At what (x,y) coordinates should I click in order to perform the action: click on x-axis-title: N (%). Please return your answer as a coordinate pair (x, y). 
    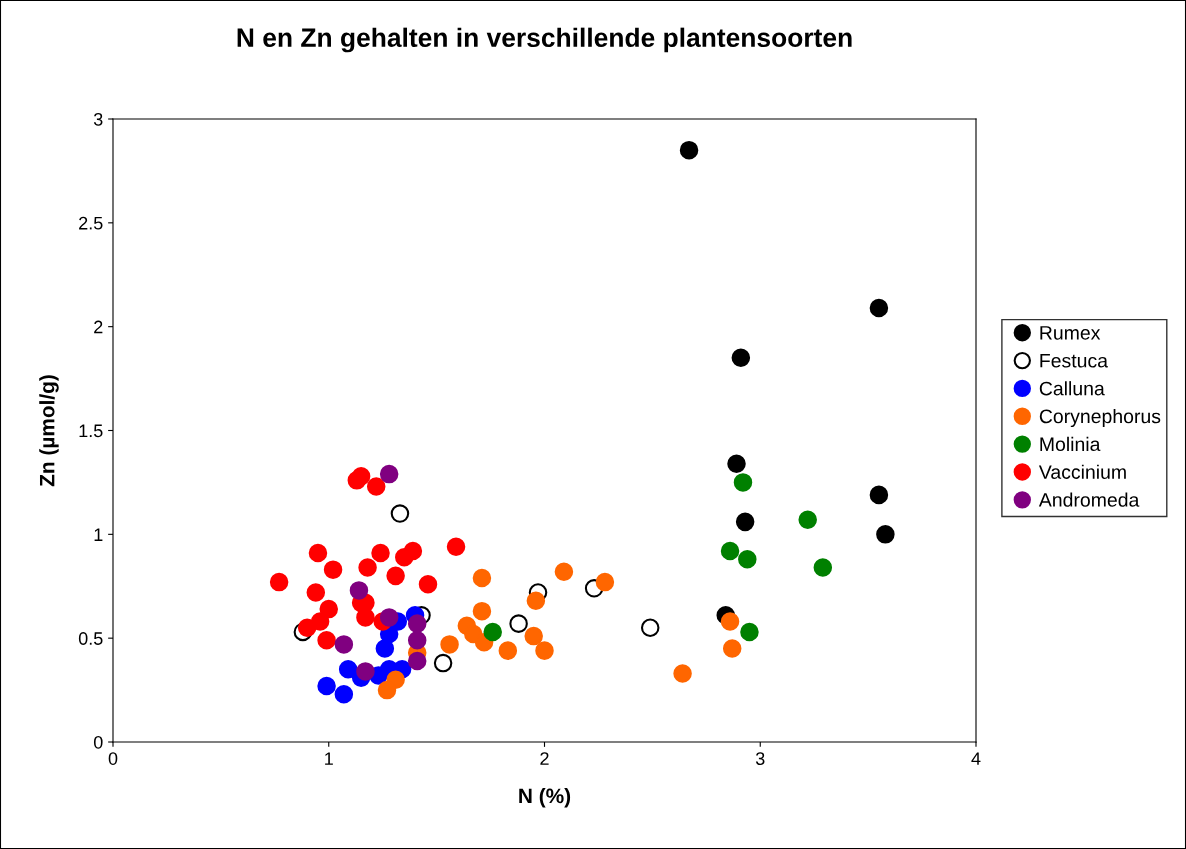
    Looking at the image, I should click on (545, 798).